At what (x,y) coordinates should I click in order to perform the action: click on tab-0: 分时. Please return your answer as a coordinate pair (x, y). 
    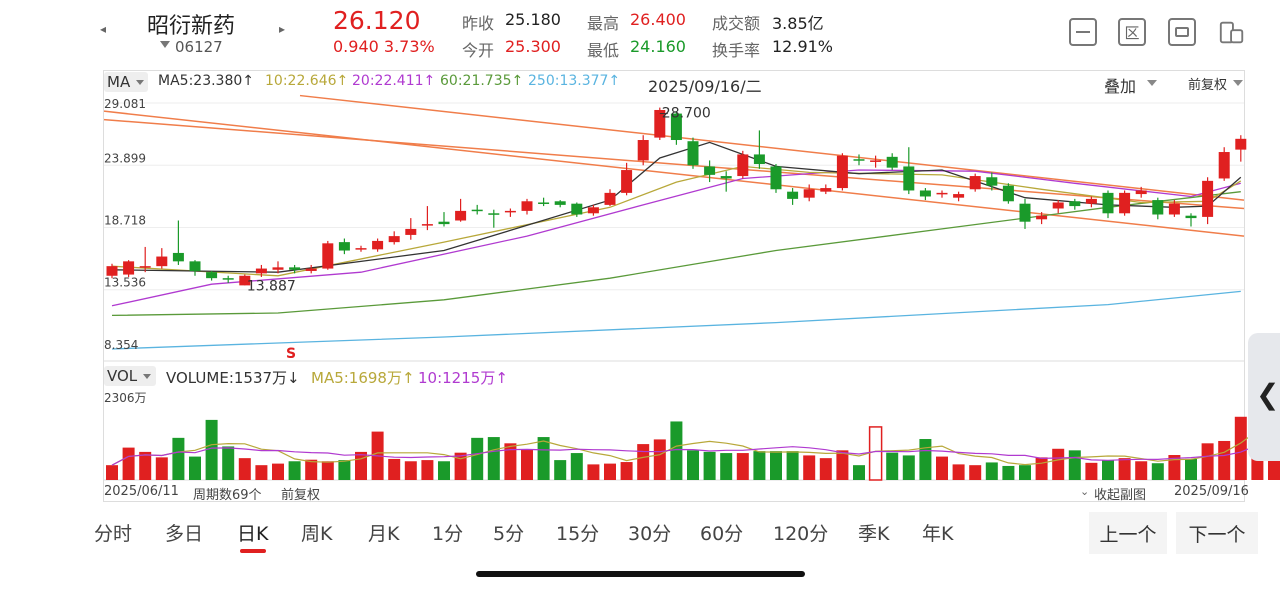
    Looking at the image, I should click on (113, 534).